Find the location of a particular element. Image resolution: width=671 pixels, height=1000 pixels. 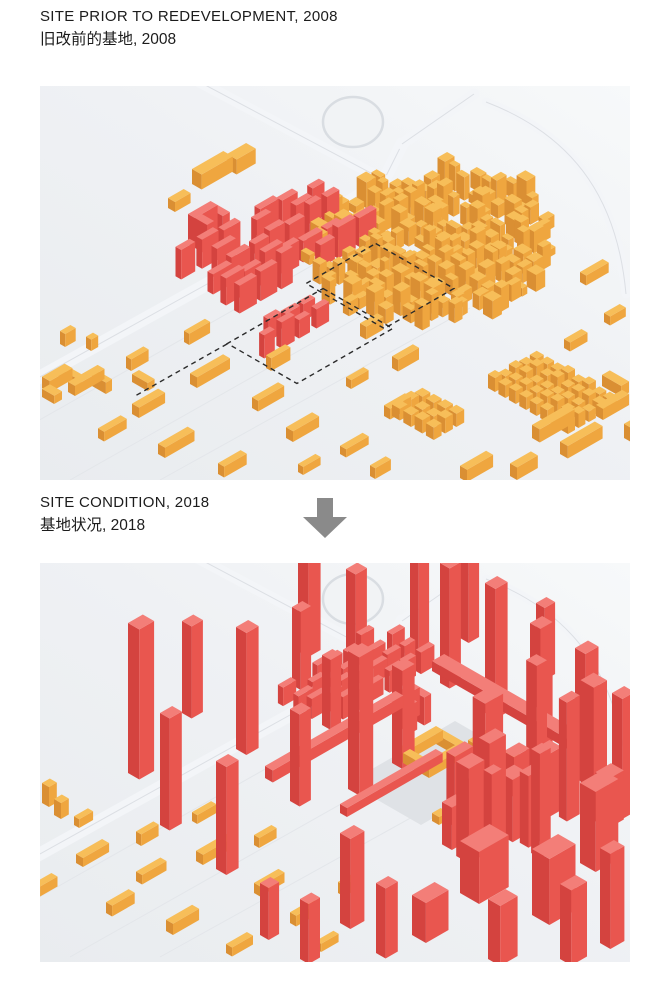

section-title-after-en: SITE CONDITION, 2018 is located at coordinates (125, 502).